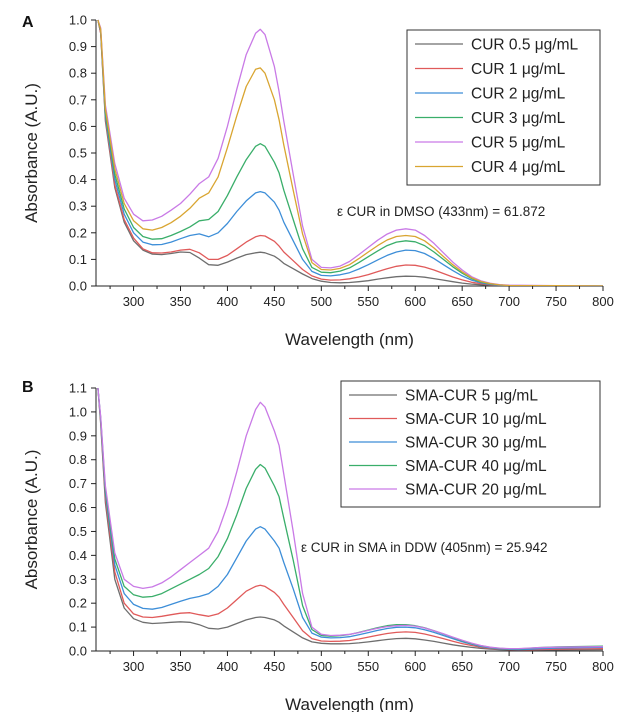 This screenshot has width=617, height=712. Describe the element at coordinates (441, 211) in the screenshot. I see `epsilon-annotation: ε CUR in DMSO (433nm) = 61.872` at that location.